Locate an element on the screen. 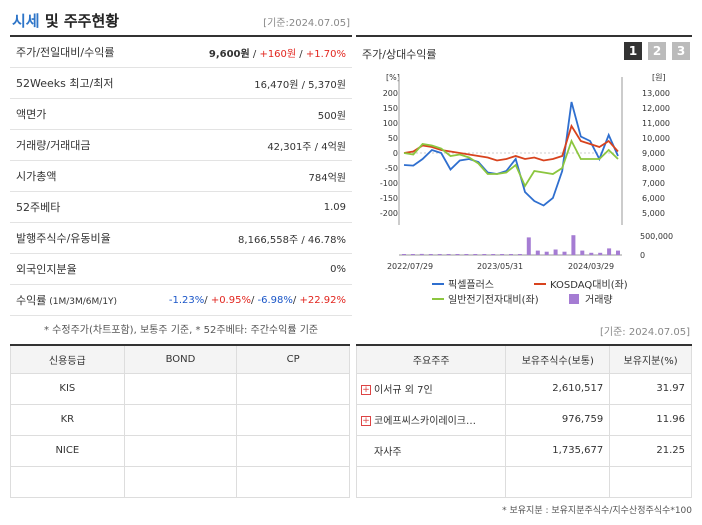 This screenshot has width=702, height=525. summary-label: 52Weeks 최고/최저 is located at coordinates (62, 83).